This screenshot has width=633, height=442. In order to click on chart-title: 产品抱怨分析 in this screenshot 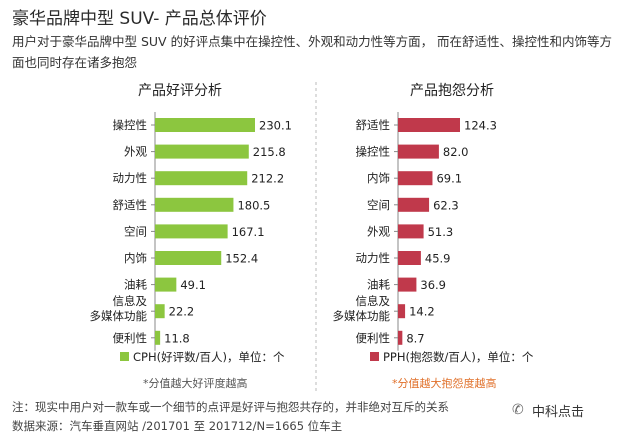, I will do `click(452, 91)`.